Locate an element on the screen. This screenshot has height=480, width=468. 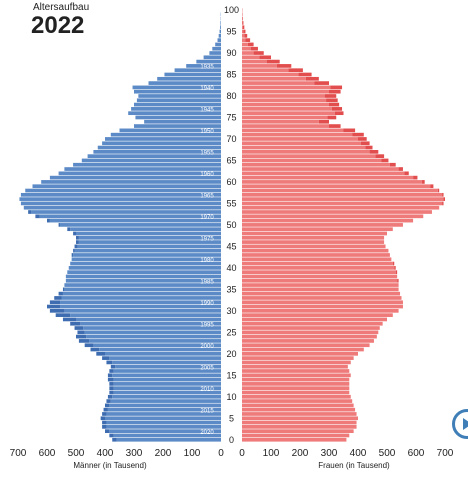
birth-year-label: 1960 is located at coordinates (207, 175).